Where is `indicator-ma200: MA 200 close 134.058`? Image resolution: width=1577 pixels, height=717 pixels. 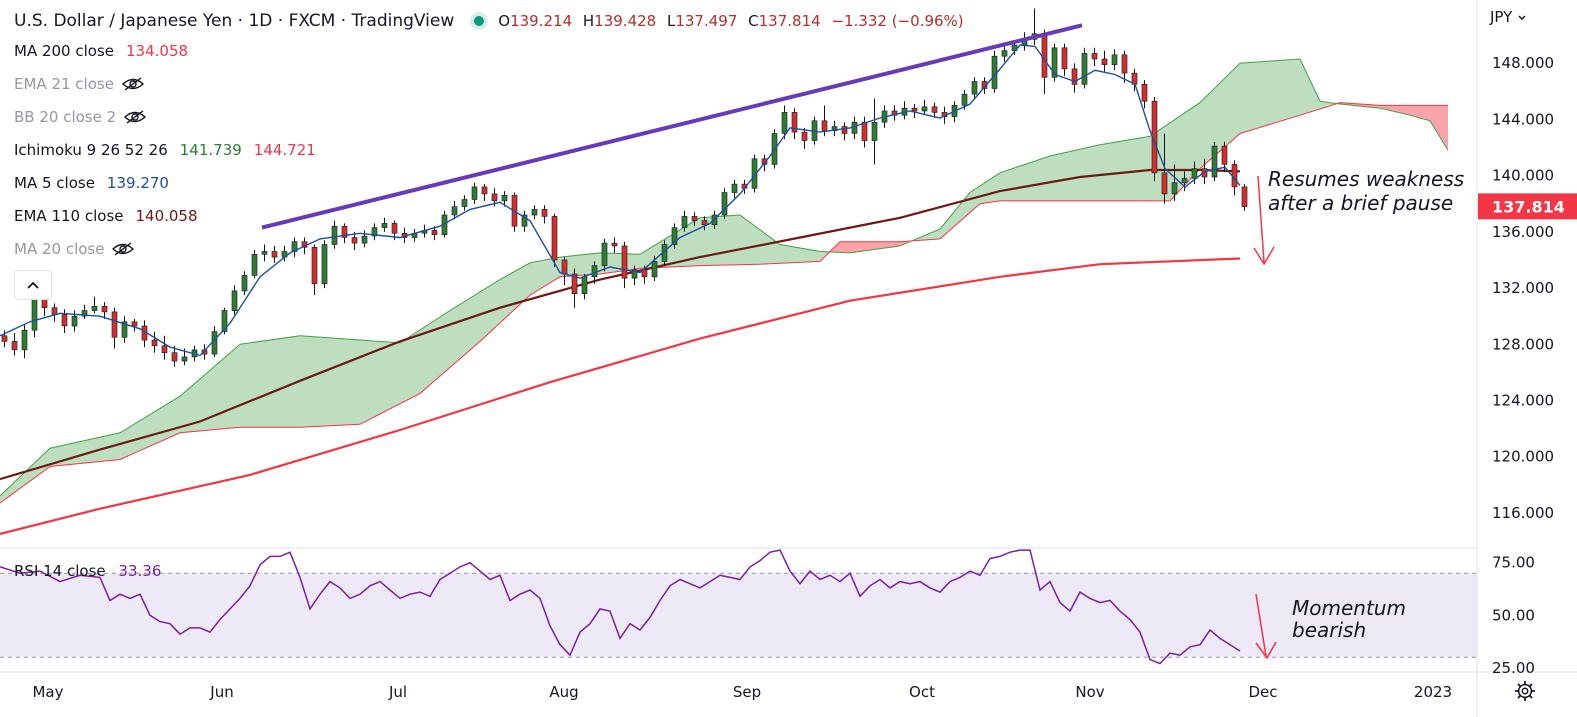
indicator-ma200: MA 200 close 134.058 is located at coordinates (492, 50).